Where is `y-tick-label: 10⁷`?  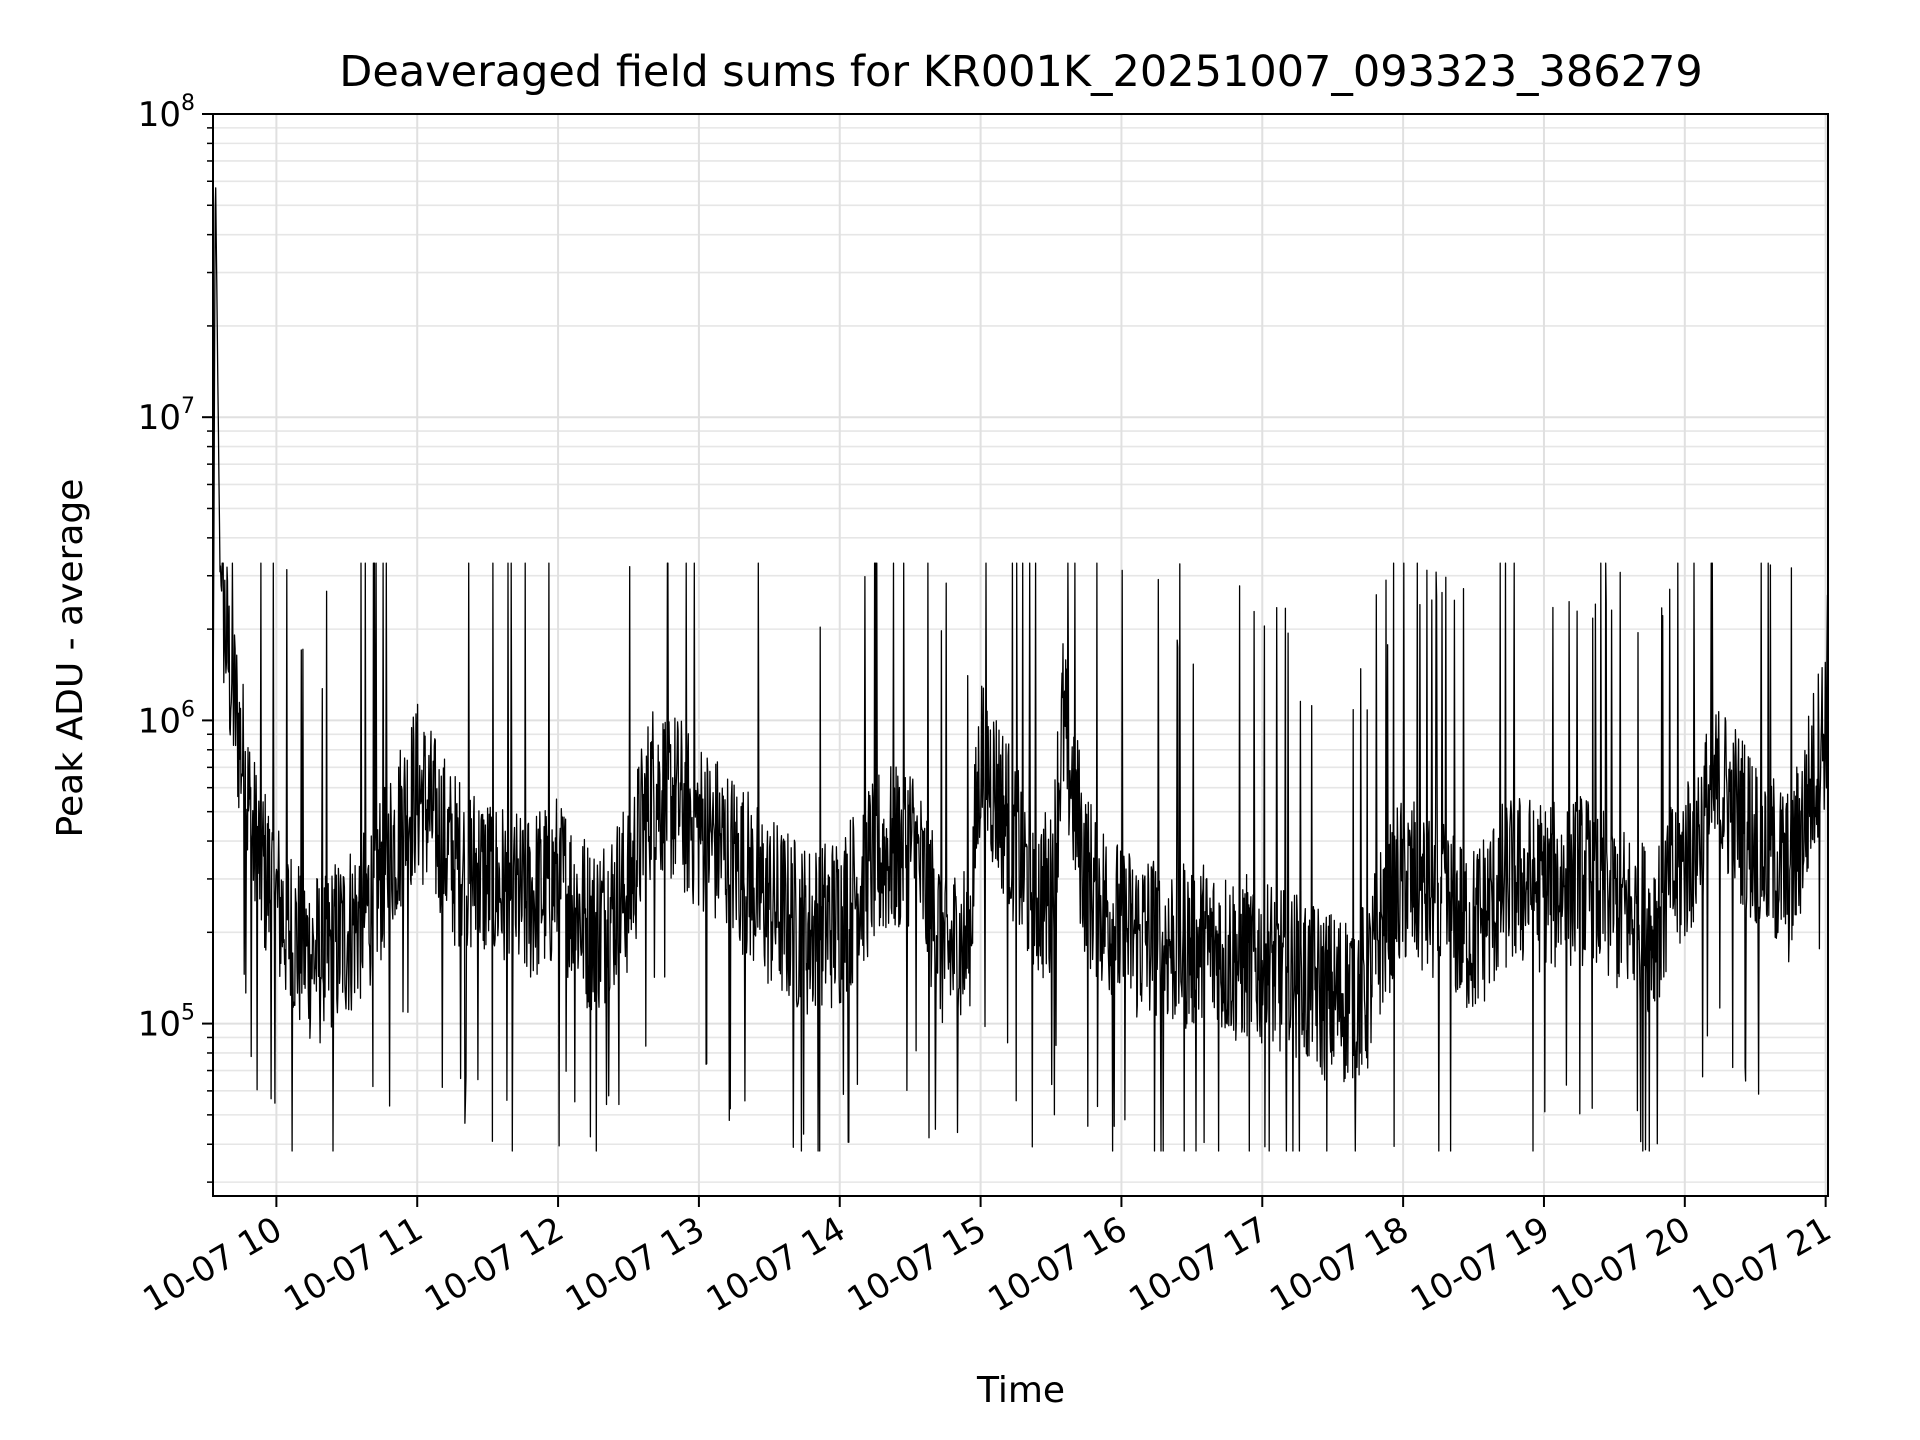 y-tick-label: 10⁷ is located at coordinates (166, 416).